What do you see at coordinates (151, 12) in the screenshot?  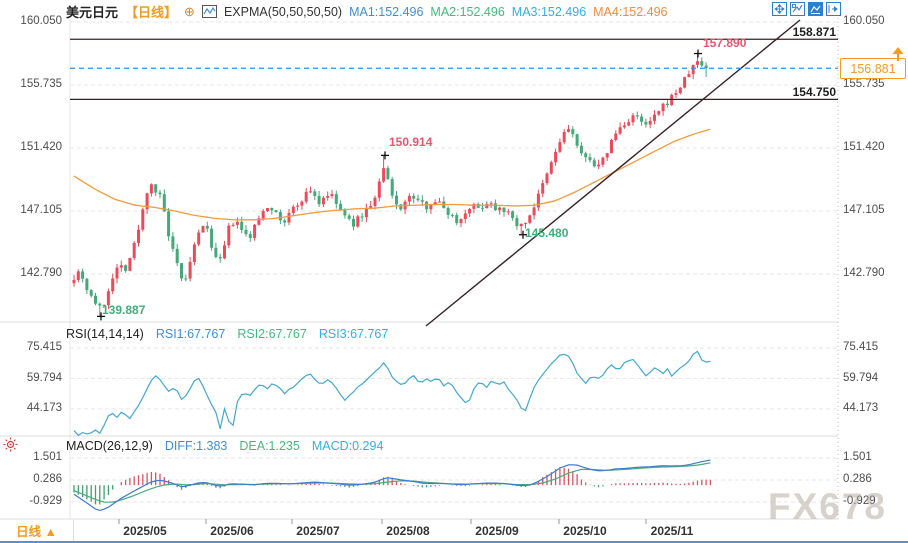 I see `timeframe-selector: 【日线】` at bounding box center [151, 12].